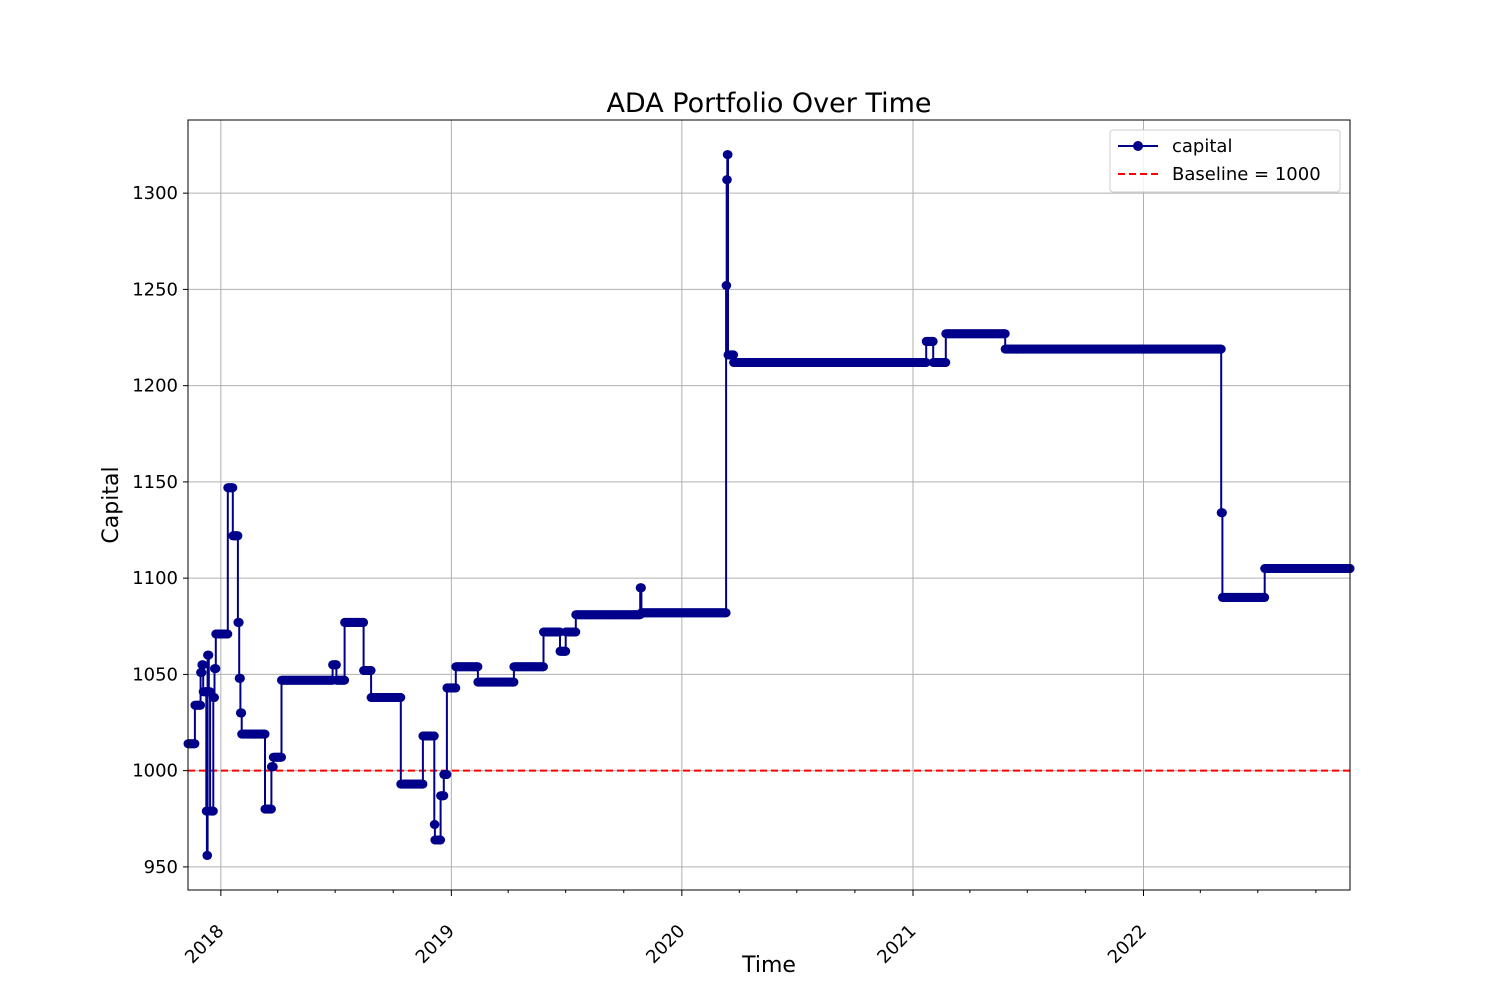 Image resolution: width=1500 pixels, height=1000 pixels. What do you see at coordinates (155, 578) in the screenshot?
I see `y-tick-label: 1100` at bounding box center [155, 578].